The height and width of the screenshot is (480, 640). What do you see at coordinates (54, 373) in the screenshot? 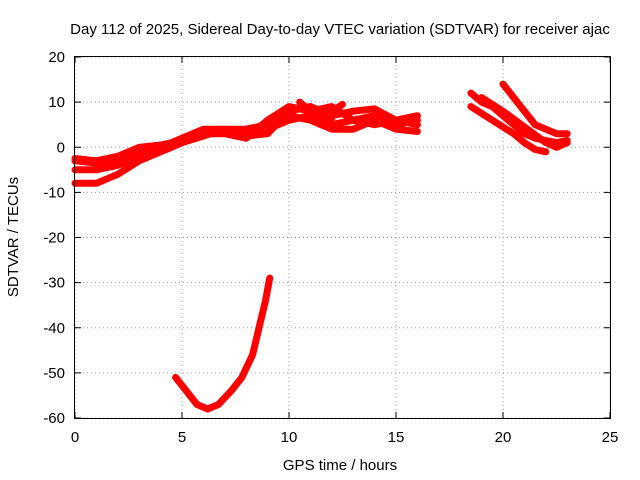
I see `y-tick-label: -50` at bounding box center [54, 373].